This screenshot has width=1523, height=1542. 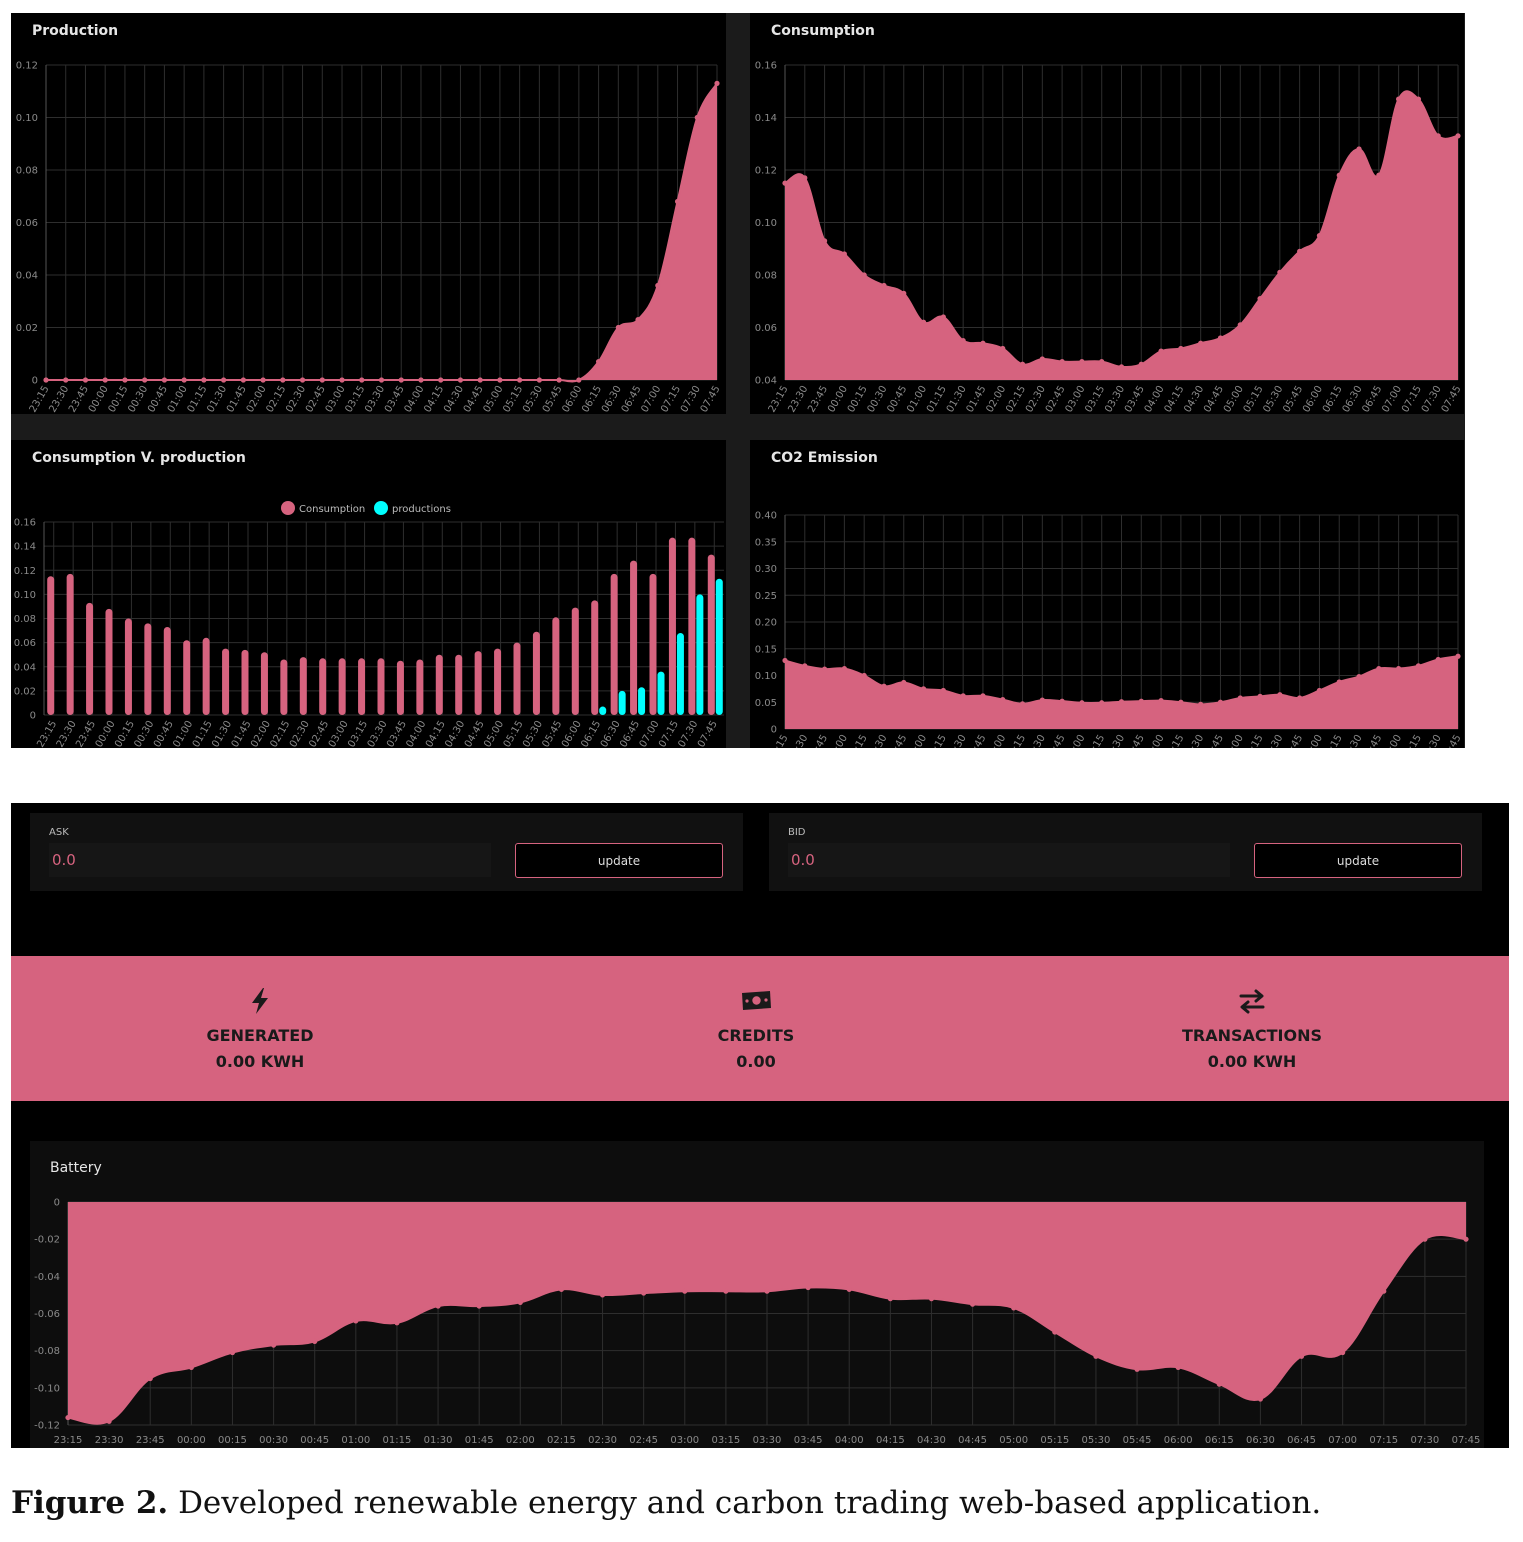 What do you see at coordinates (260, 1061) in the screenshot?
I see `stat-generated-value: 0.00 KWH` at bounding box center [260, 1061].